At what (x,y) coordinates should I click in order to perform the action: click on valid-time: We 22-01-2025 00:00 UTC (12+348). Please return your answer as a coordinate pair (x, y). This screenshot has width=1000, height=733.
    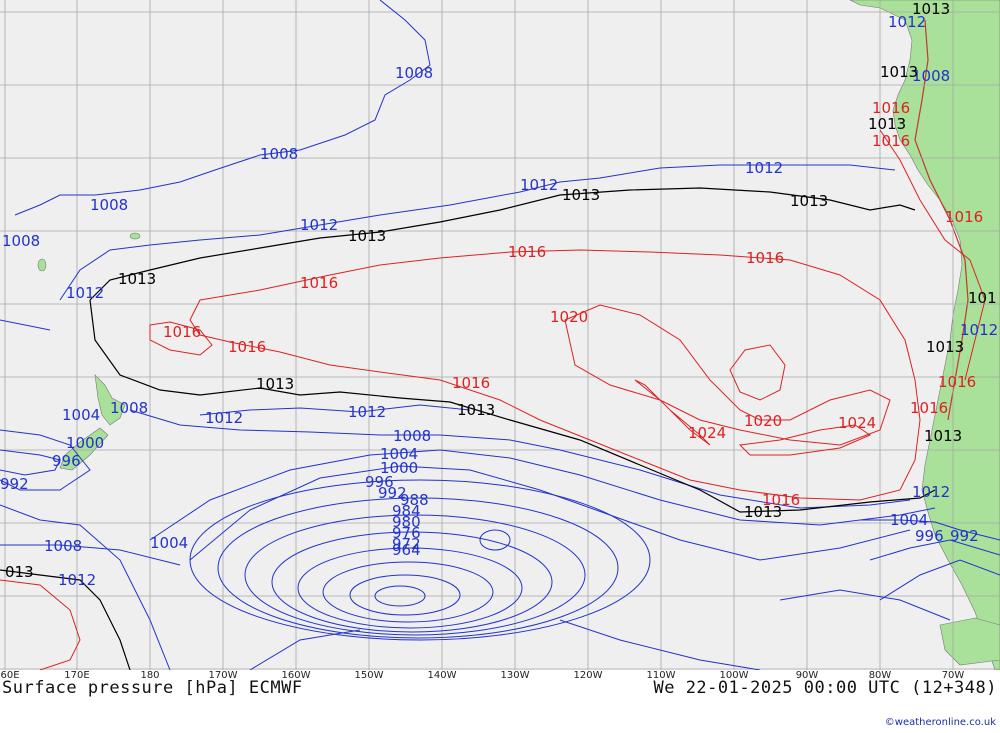
    Looking at the image, I should click on (825, 688).